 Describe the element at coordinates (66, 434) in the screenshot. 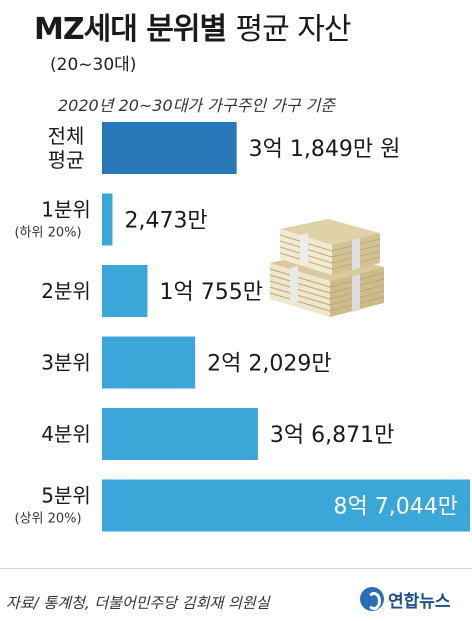

I see `category-label-4-0: 4분위` at that location.